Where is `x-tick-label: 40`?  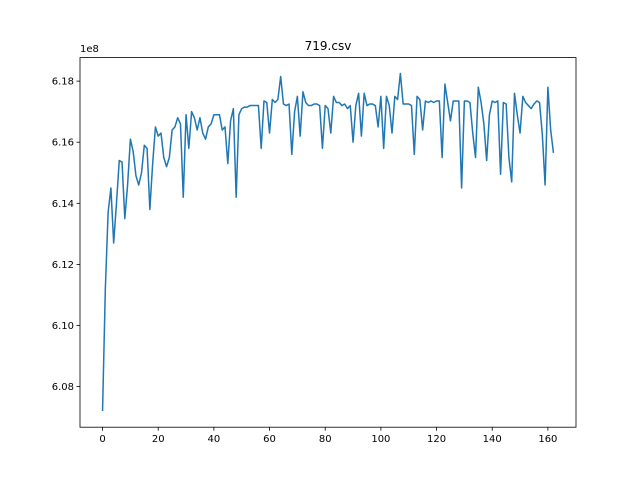 x-tick-label: 40 is located at coordinates (214, 439).